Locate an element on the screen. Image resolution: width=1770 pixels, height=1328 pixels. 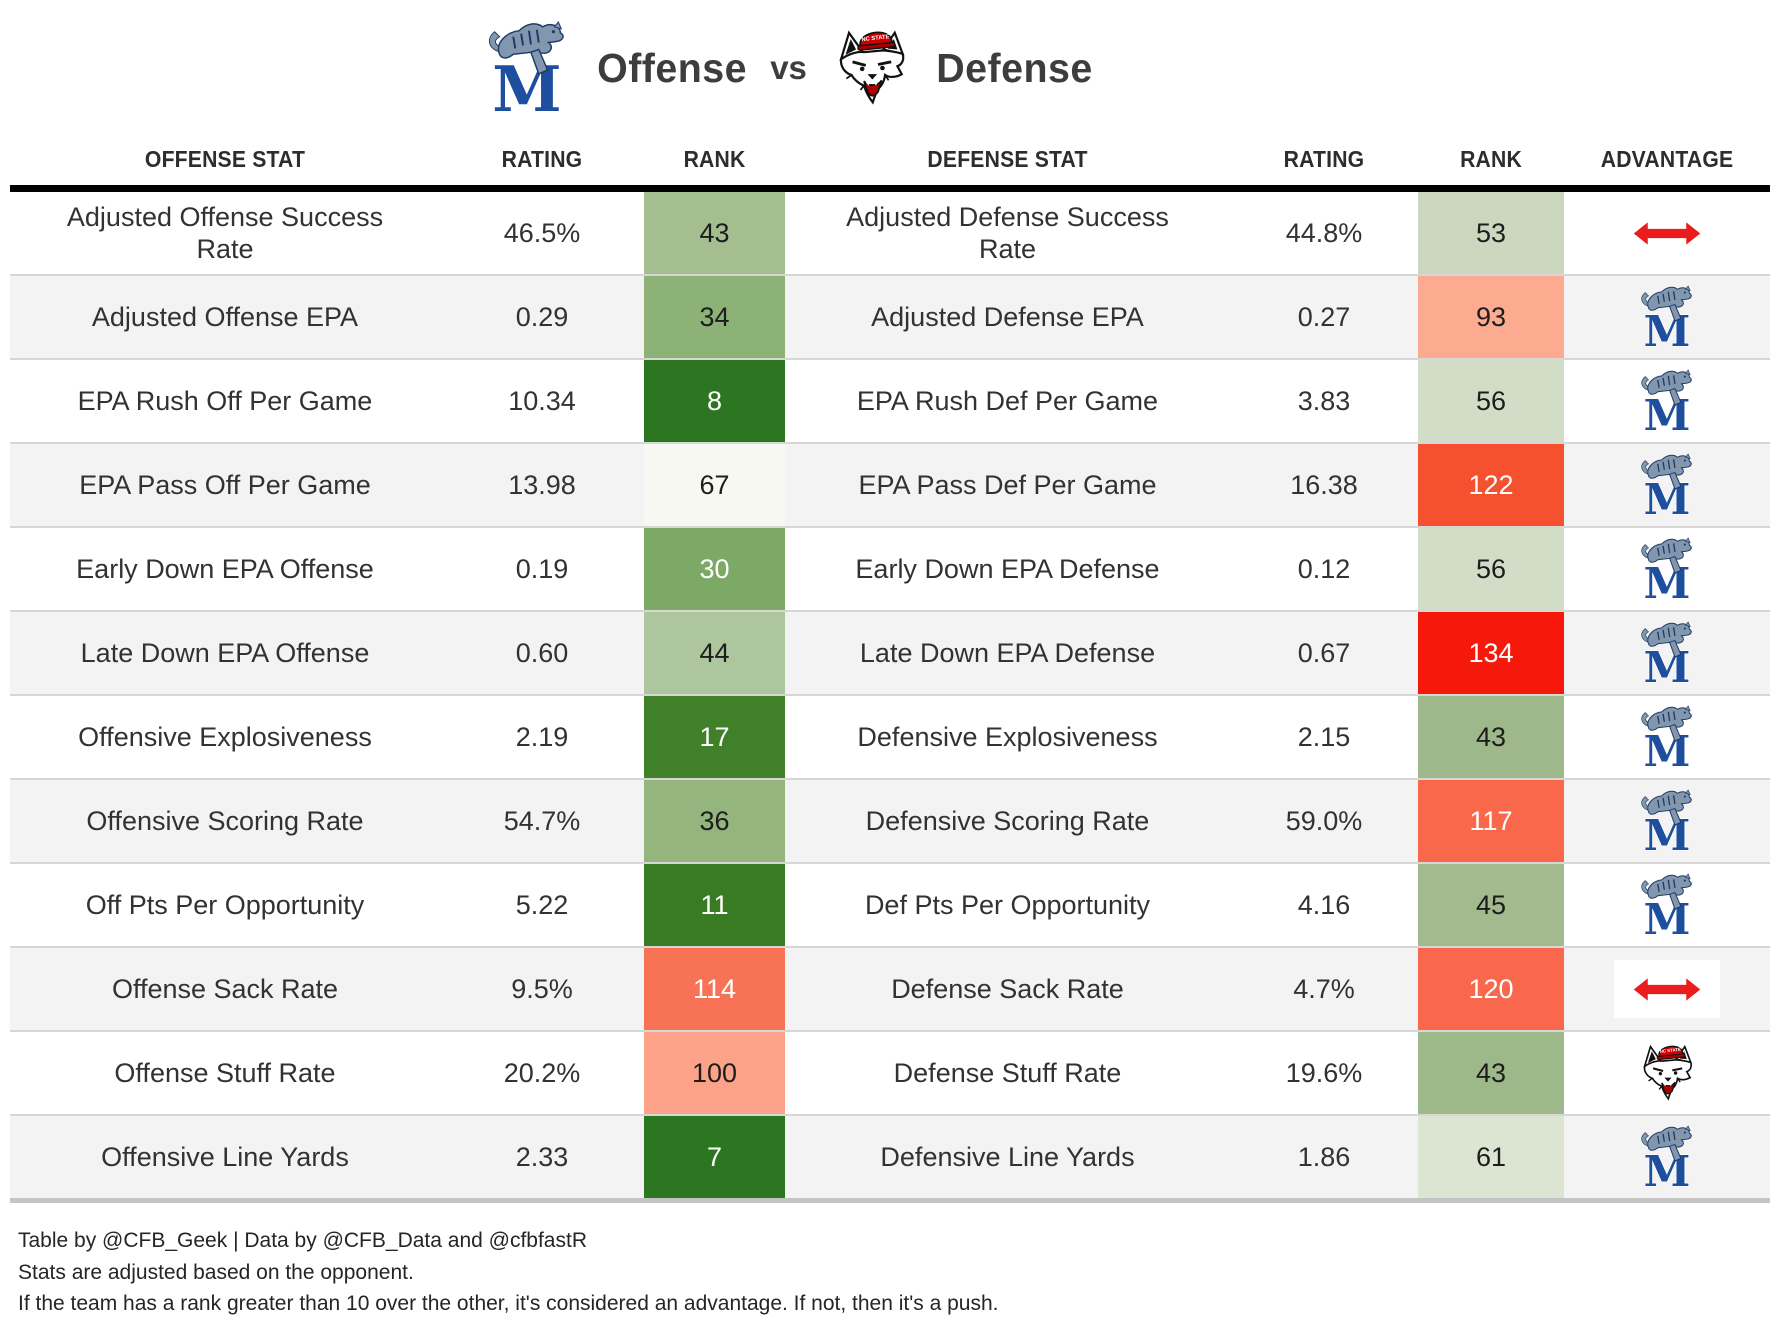
col-header-defense-rank: RANK is located at coordinates (1491, 159).